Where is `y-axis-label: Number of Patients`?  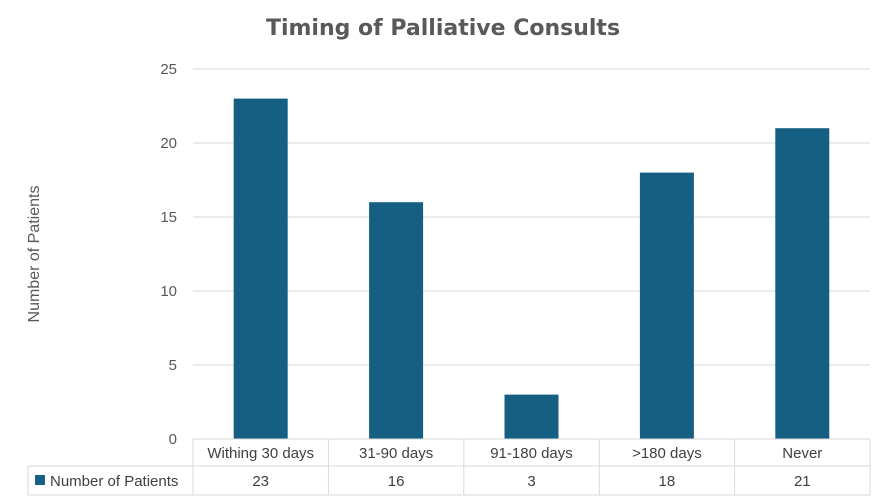
y-axis-label: Number of Patients is located at coordinates (34, 254).